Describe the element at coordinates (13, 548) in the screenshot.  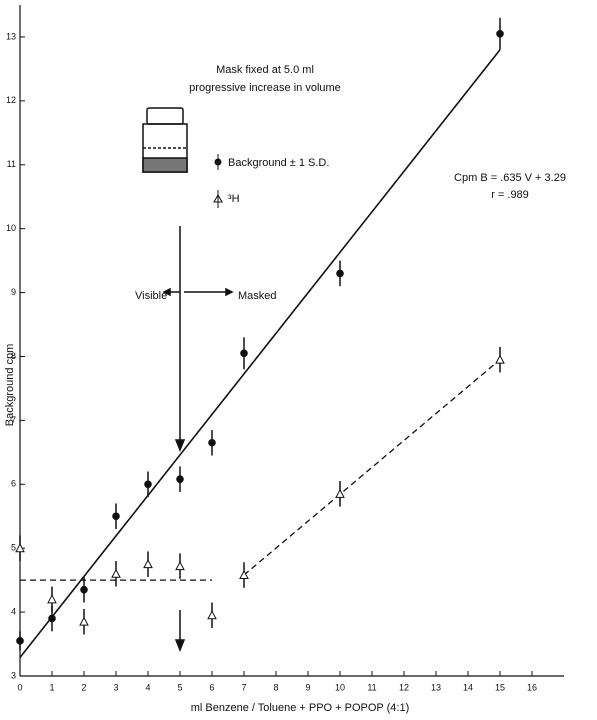
I see `y-tick-label: 5` at that location.